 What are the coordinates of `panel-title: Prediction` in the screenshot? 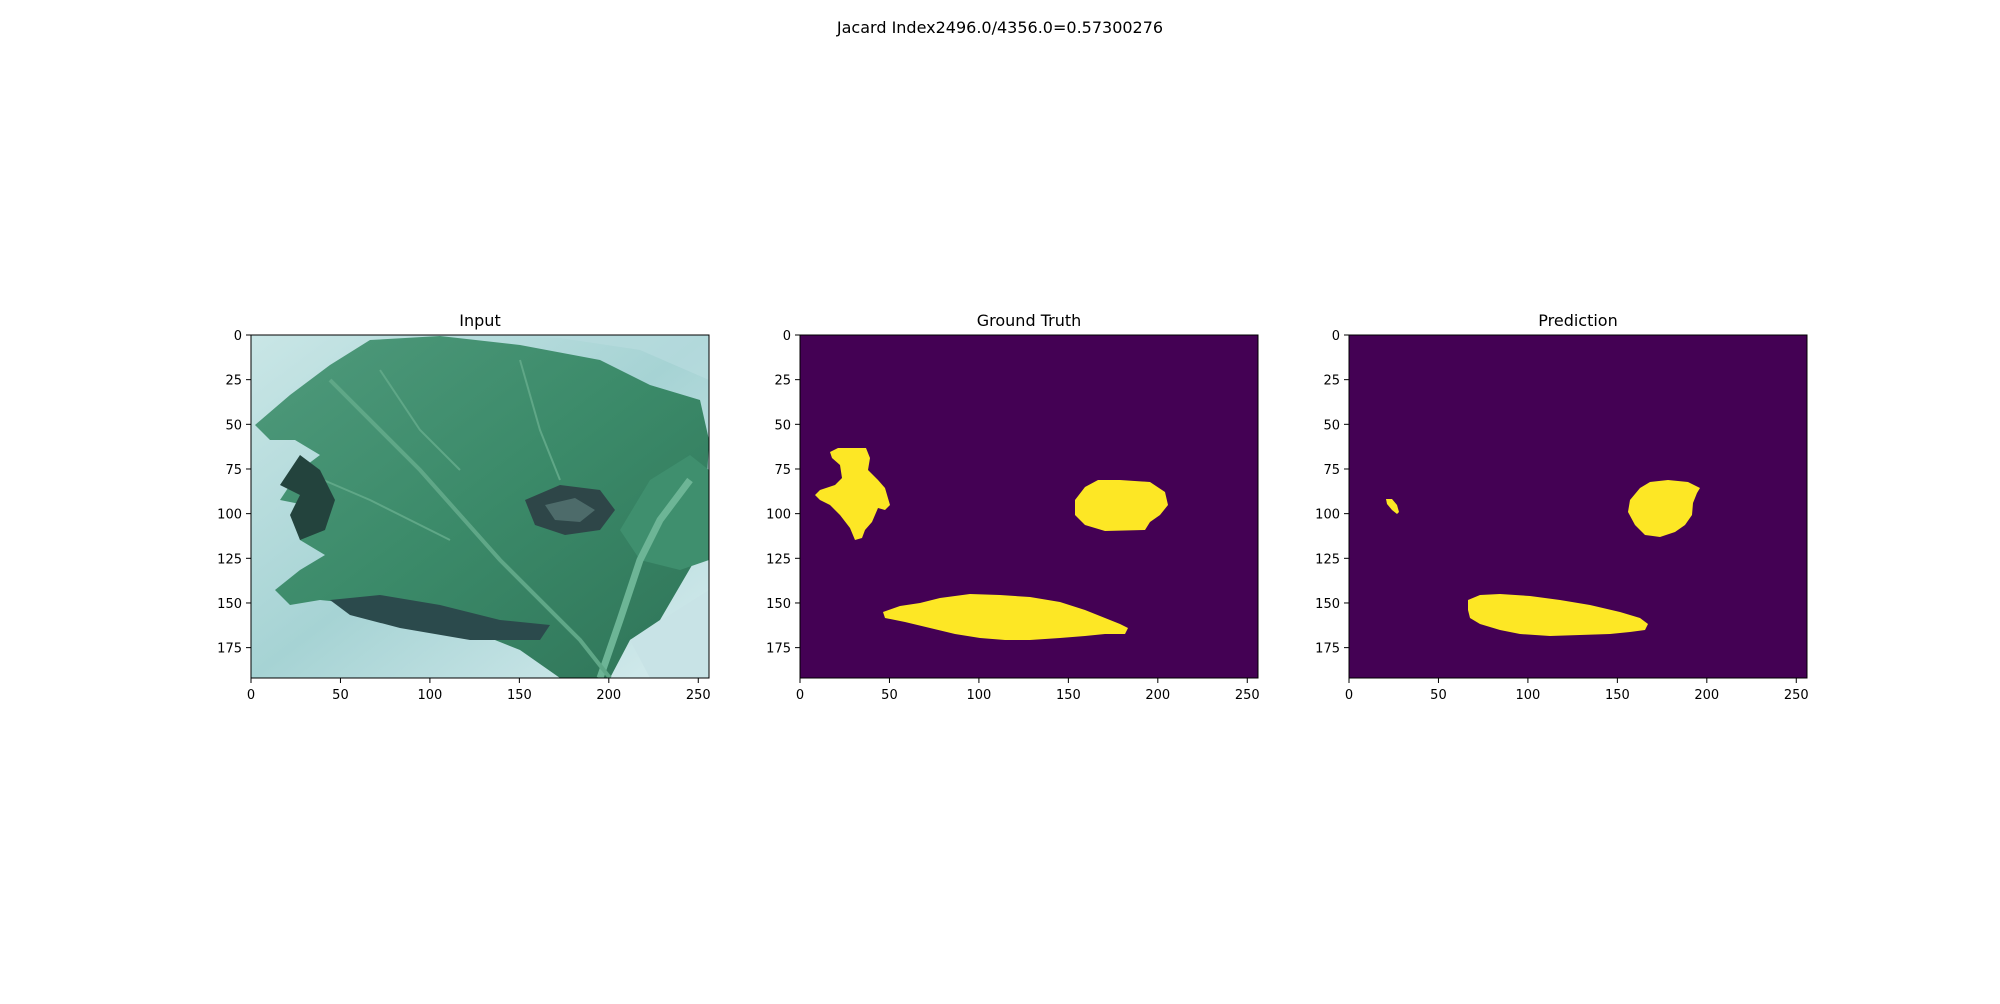 It's located at (1577, 320).